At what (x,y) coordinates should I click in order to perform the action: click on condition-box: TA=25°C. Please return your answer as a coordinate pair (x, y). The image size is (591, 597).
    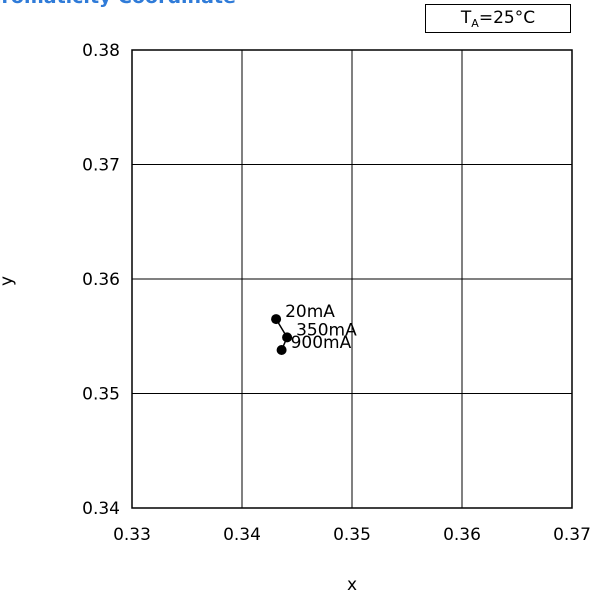
    Looking at the image, I should click on (498, 18).